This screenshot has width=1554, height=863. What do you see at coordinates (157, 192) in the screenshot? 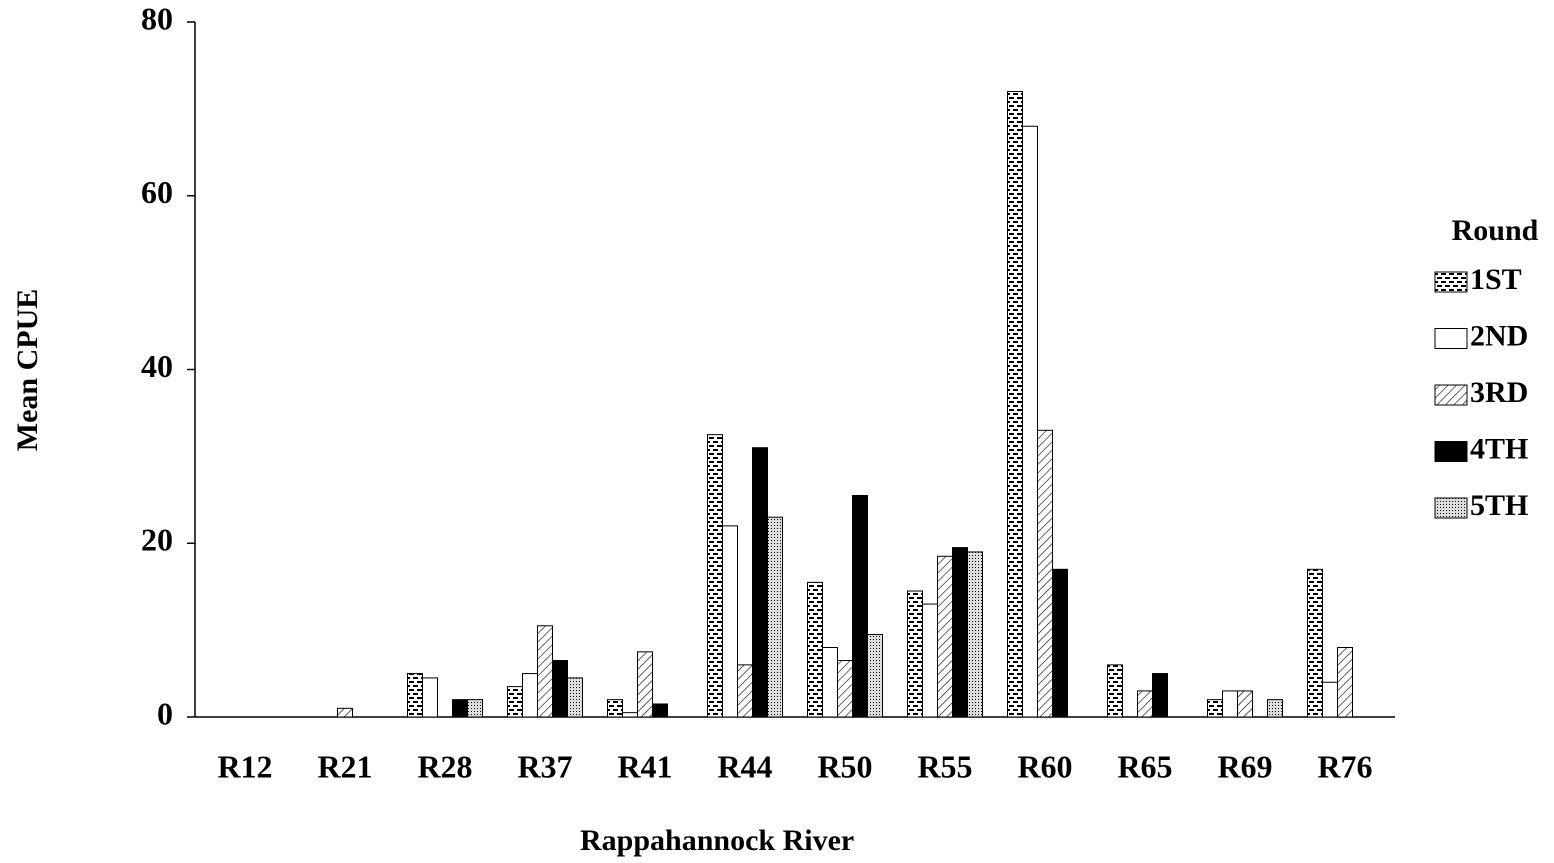
I see `y-tick-label: 60` at bounding box center [157, 192].